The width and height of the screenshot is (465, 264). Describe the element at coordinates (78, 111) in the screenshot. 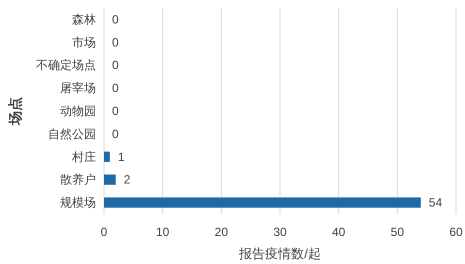

I see `y-tick-label: 动物园` at that location.